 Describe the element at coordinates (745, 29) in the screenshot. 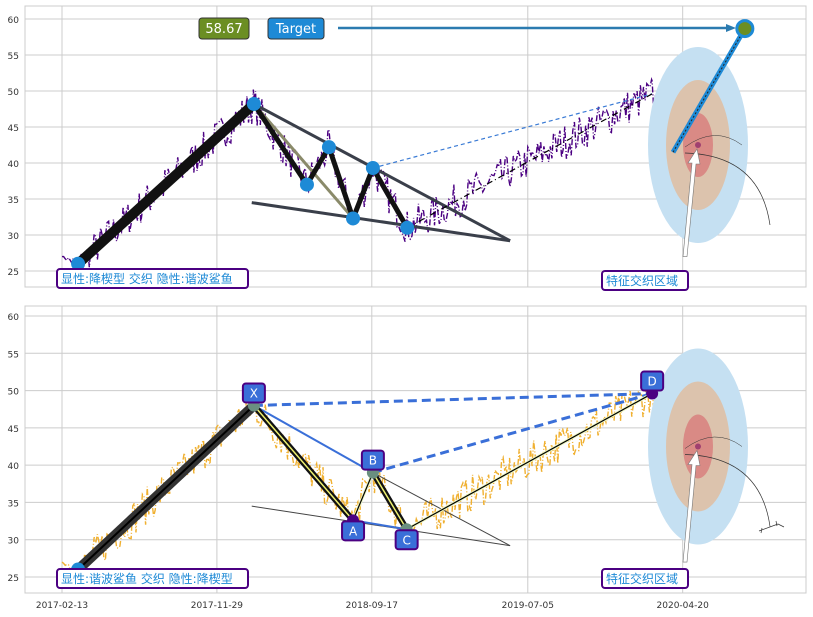

I see `target-marker` at that location.